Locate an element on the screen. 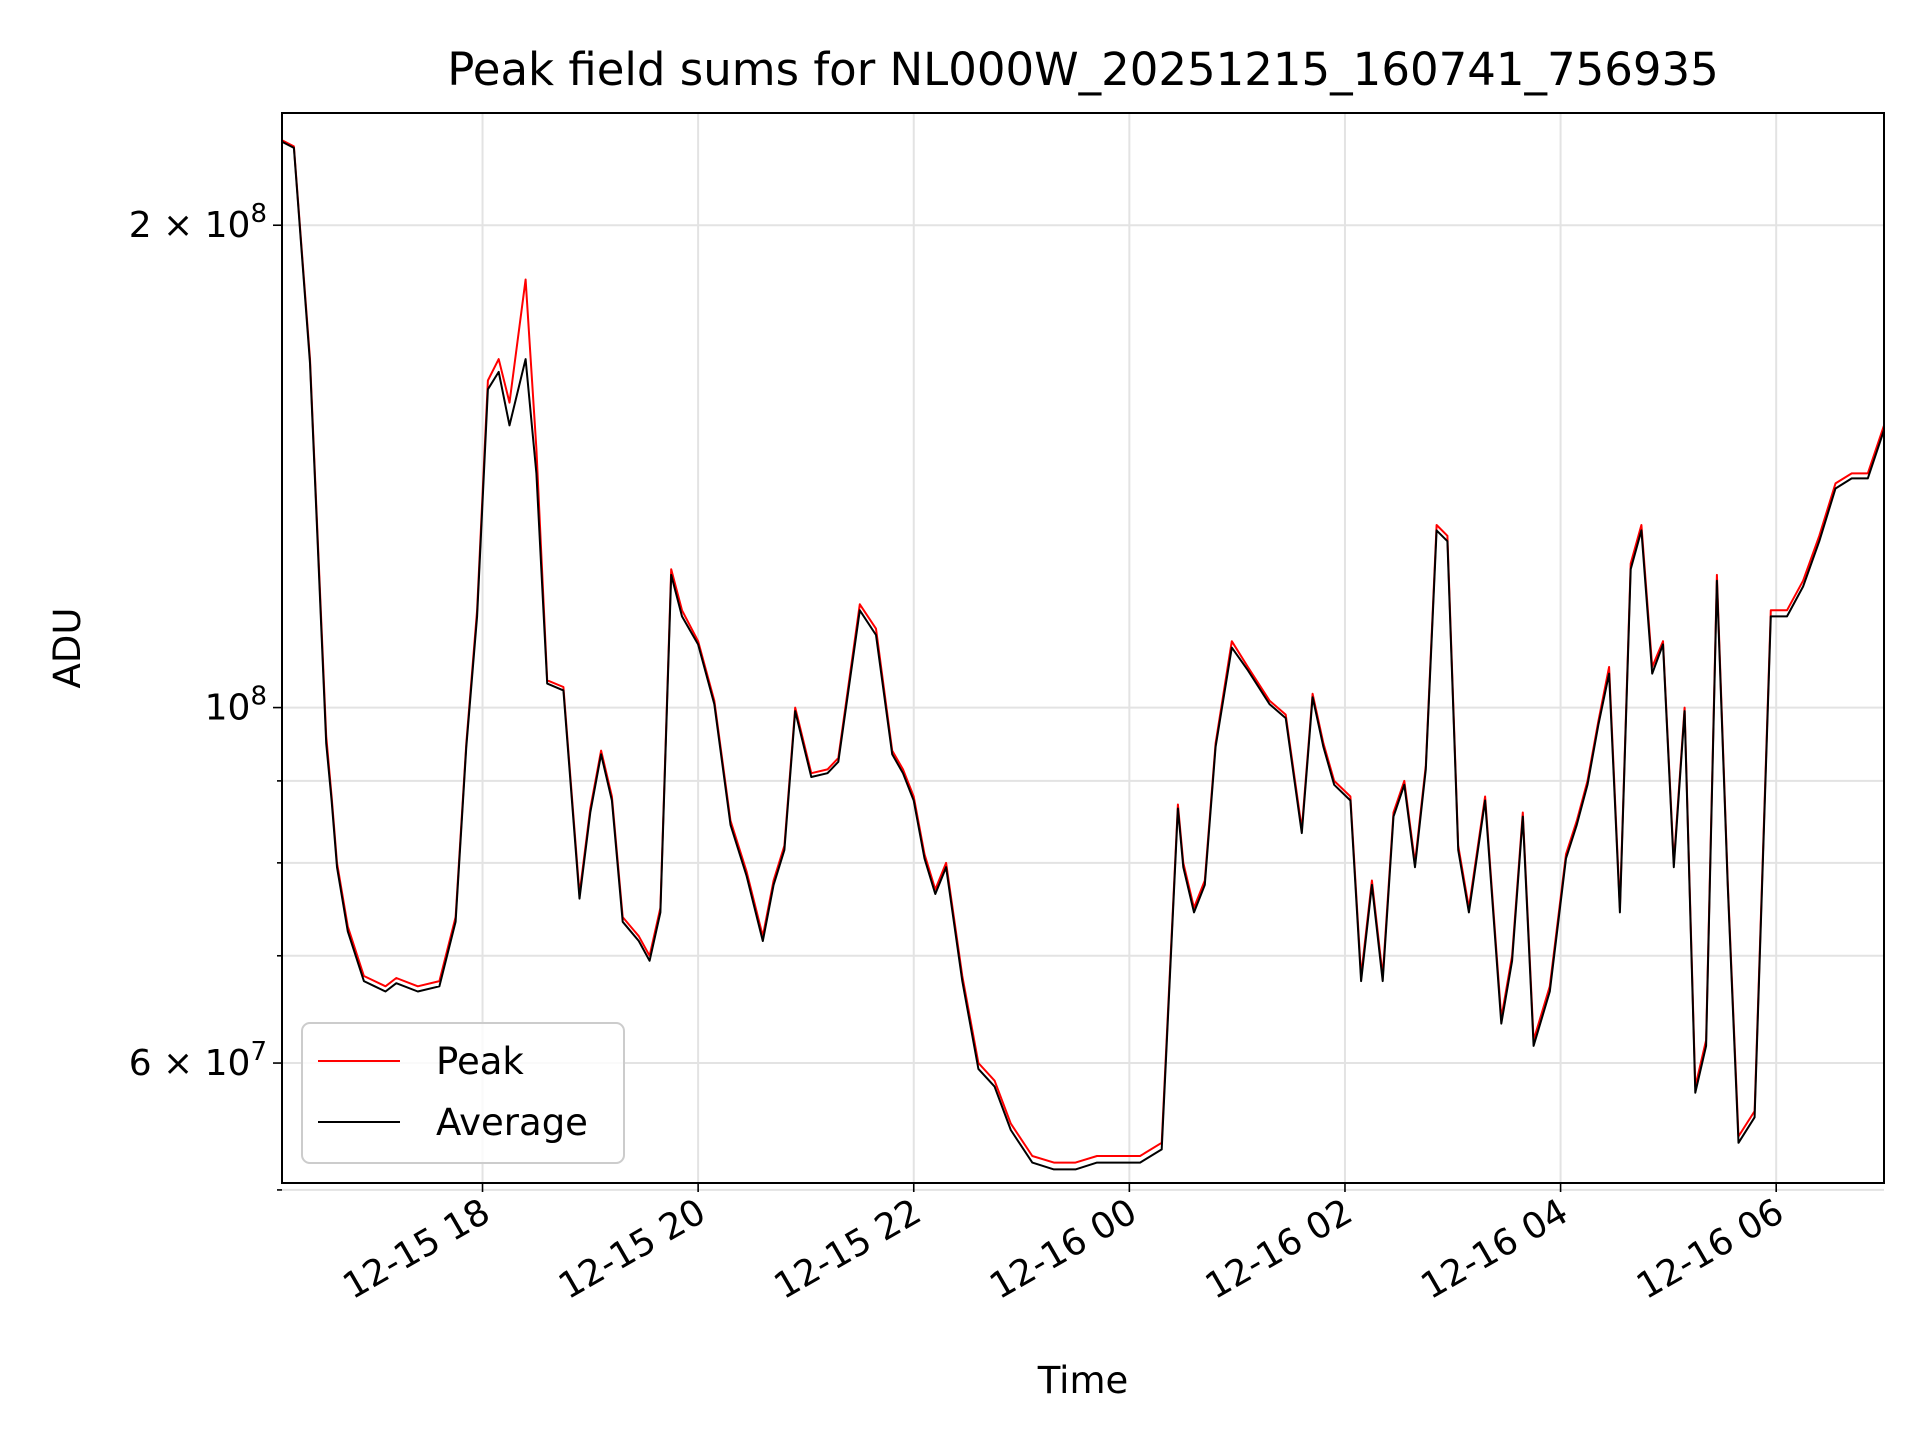 The image size is (1920, 1440). legend-label-average: Average is located at coordinates (512, 1122).